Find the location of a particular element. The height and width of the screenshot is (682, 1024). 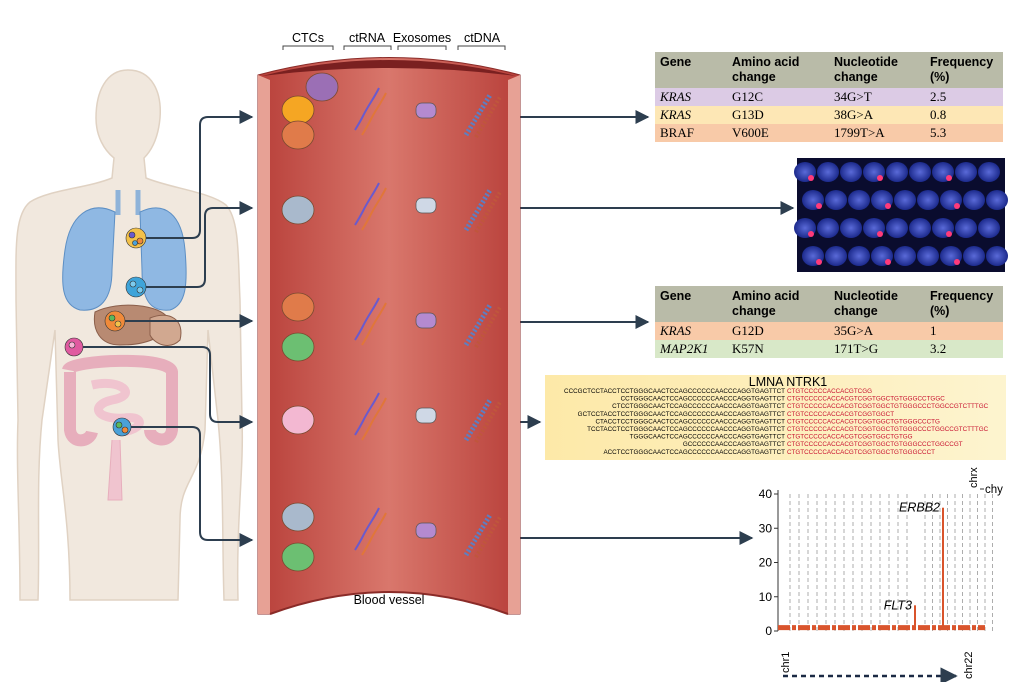

cell: K57N is located at coordinates (748, 348).